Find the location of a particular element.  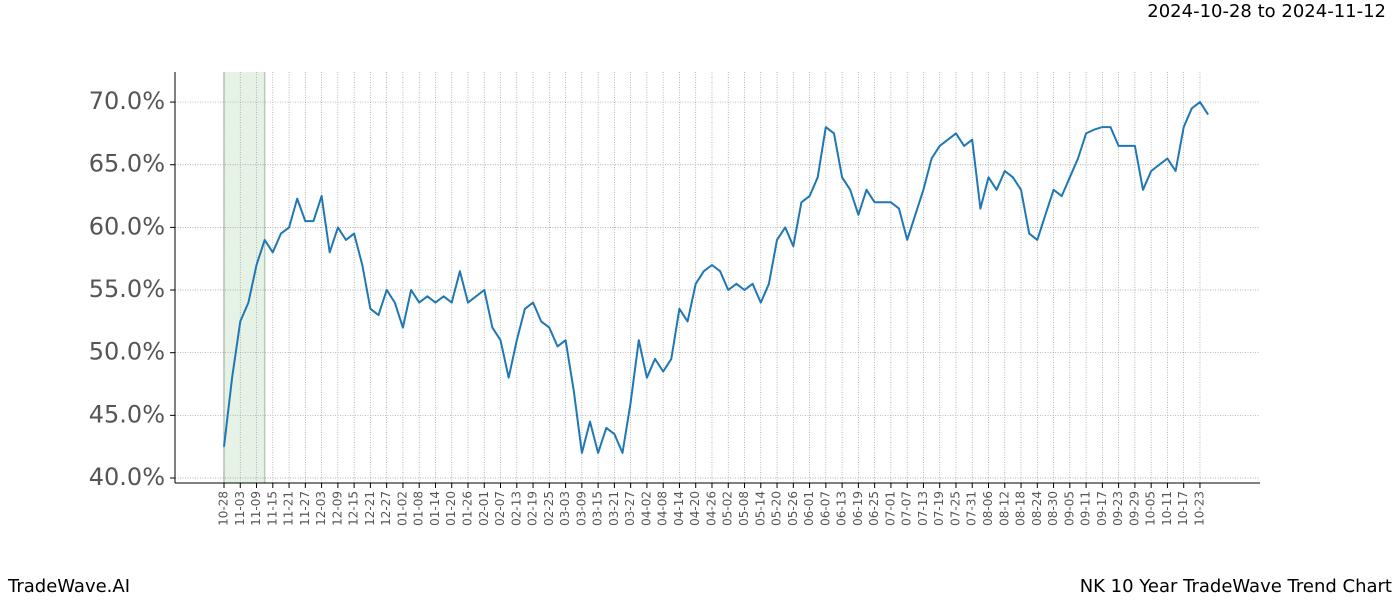

y-tick-label: 65.0% is located at coordinates (127, 164).